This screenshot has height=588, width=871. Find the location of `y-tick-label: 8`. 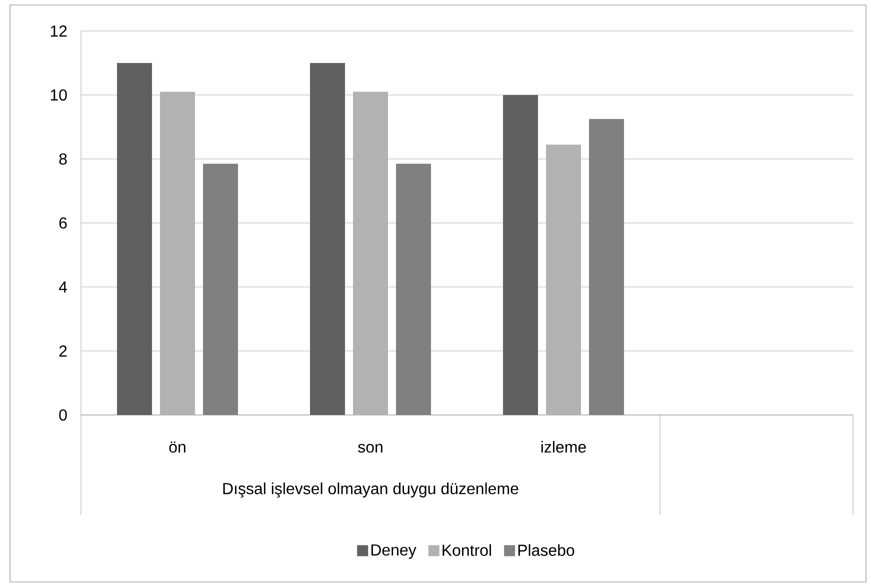

y-tick-label: 8 is located at coordinates (63, 159).